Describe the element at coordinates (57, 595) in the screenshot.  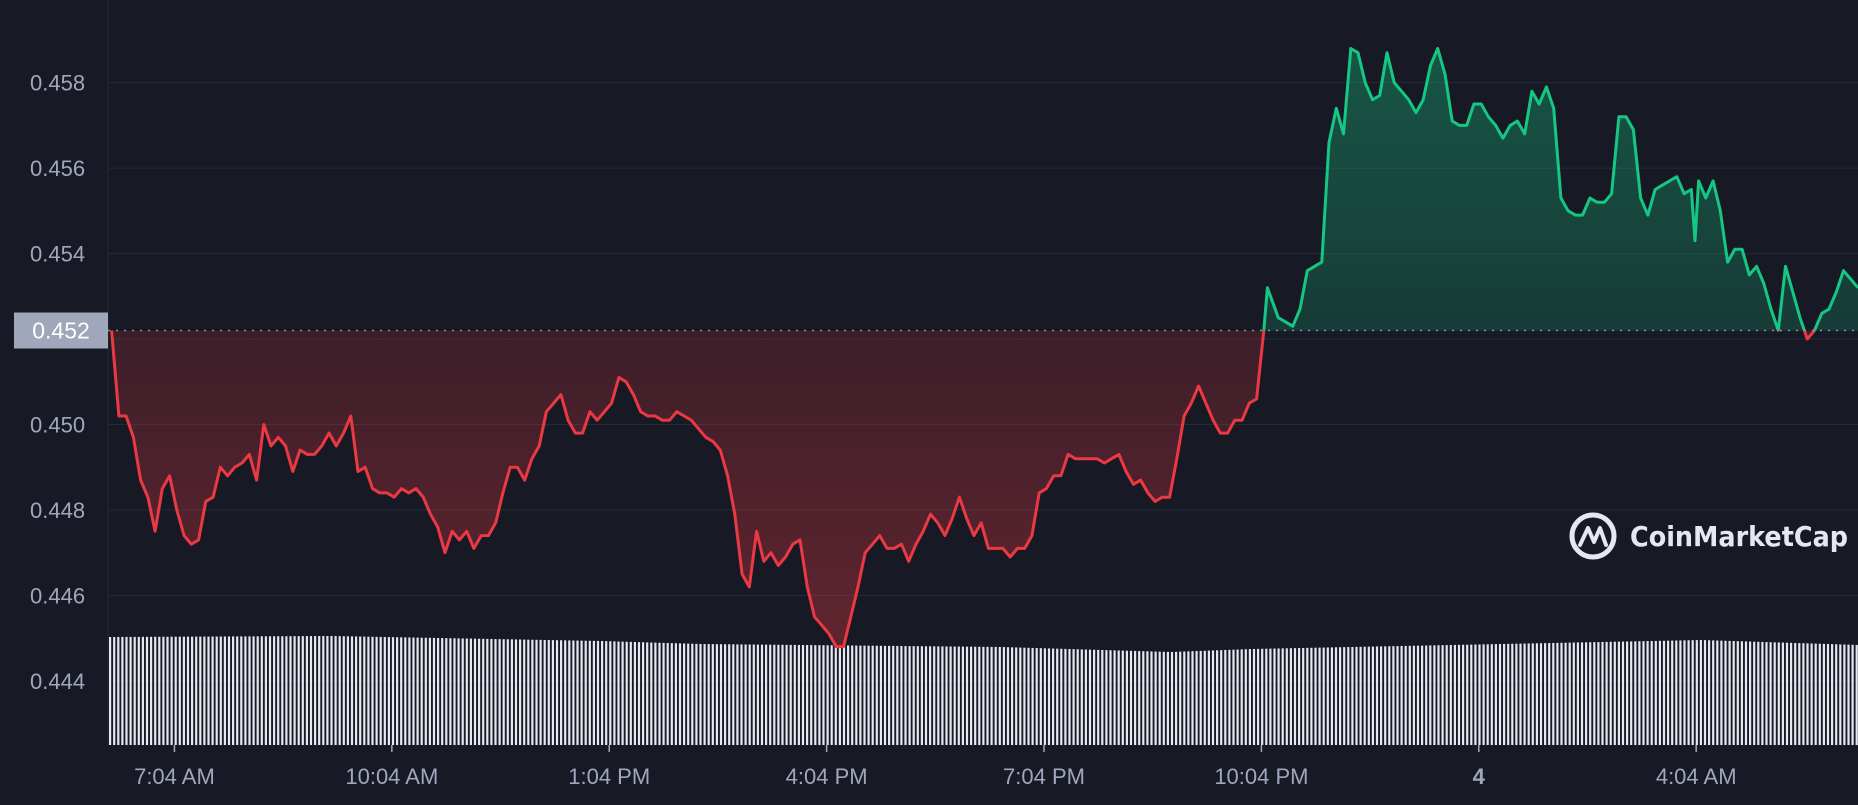
I see `y-tick-label: 0.446` at that location.